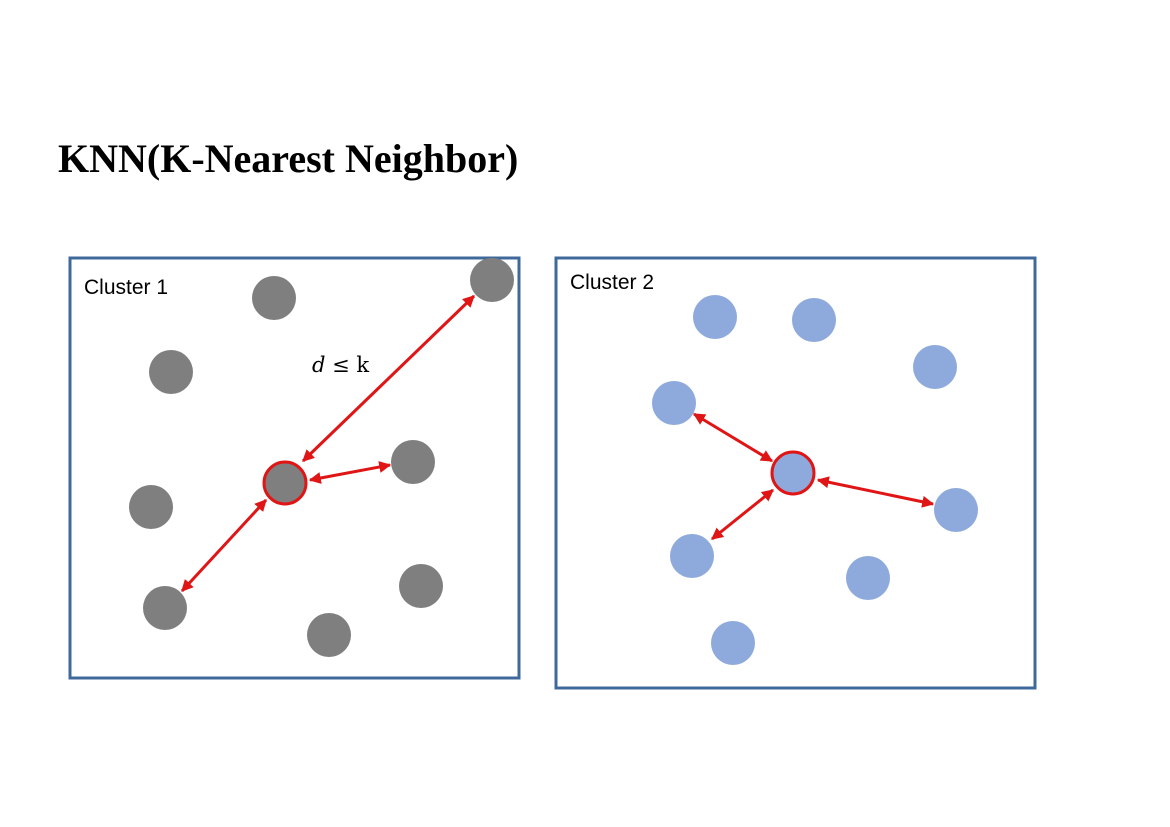 The image size is (1170, 827). What do you see at coordinates (285, 483) in the screenshot?
I see `cluster-1-query-point` at bounding box center [285, 483].